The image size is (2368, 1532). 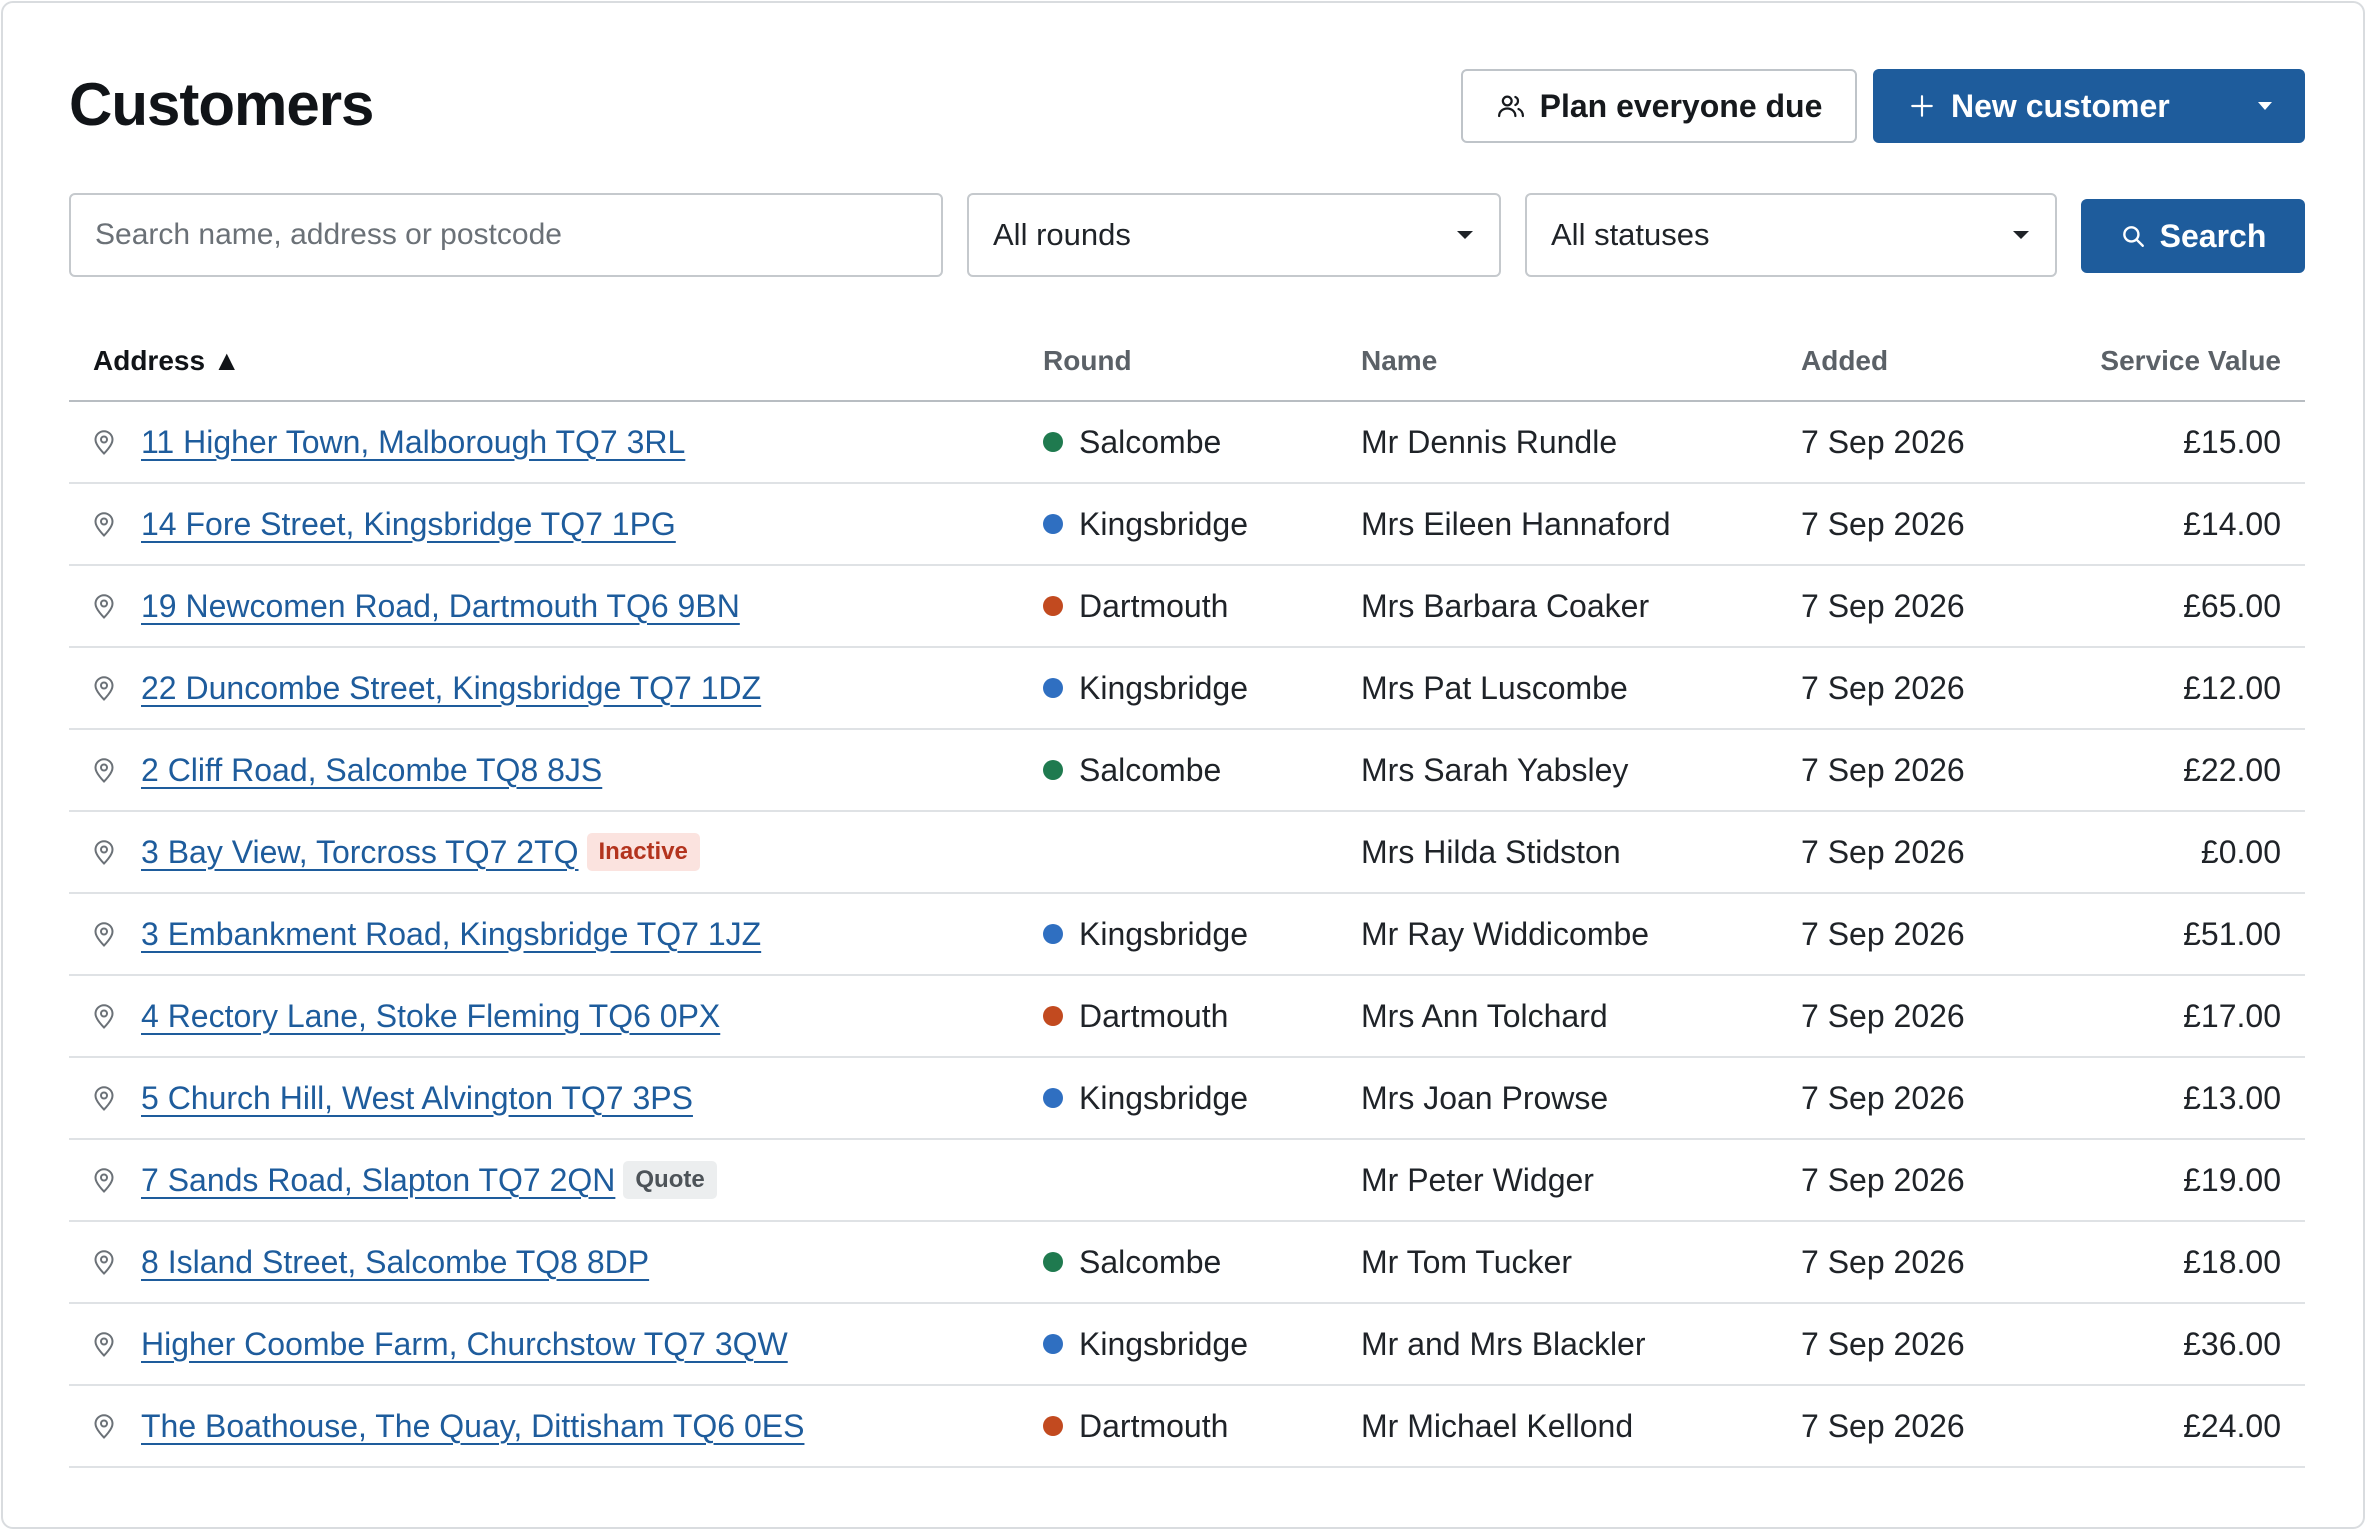 I want to click on address-cell-content: 8 Island Street, Salcombe TQ8 8DP, so click(x=544, y=1262).